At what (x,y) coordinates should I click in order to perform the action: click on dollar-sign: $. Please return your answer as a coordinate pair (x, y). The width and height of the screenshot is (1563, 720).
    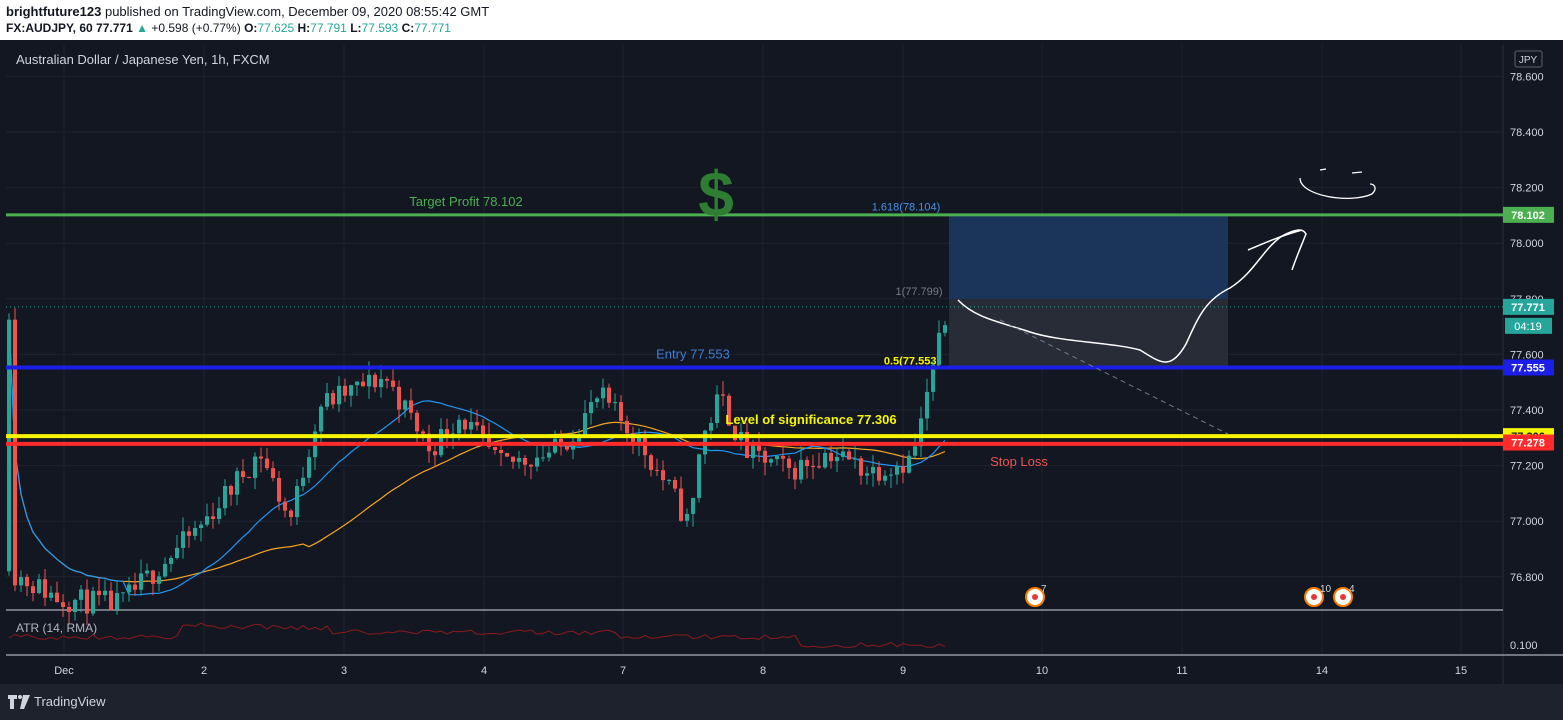
    Looking at the image, I should click on (716, 194).